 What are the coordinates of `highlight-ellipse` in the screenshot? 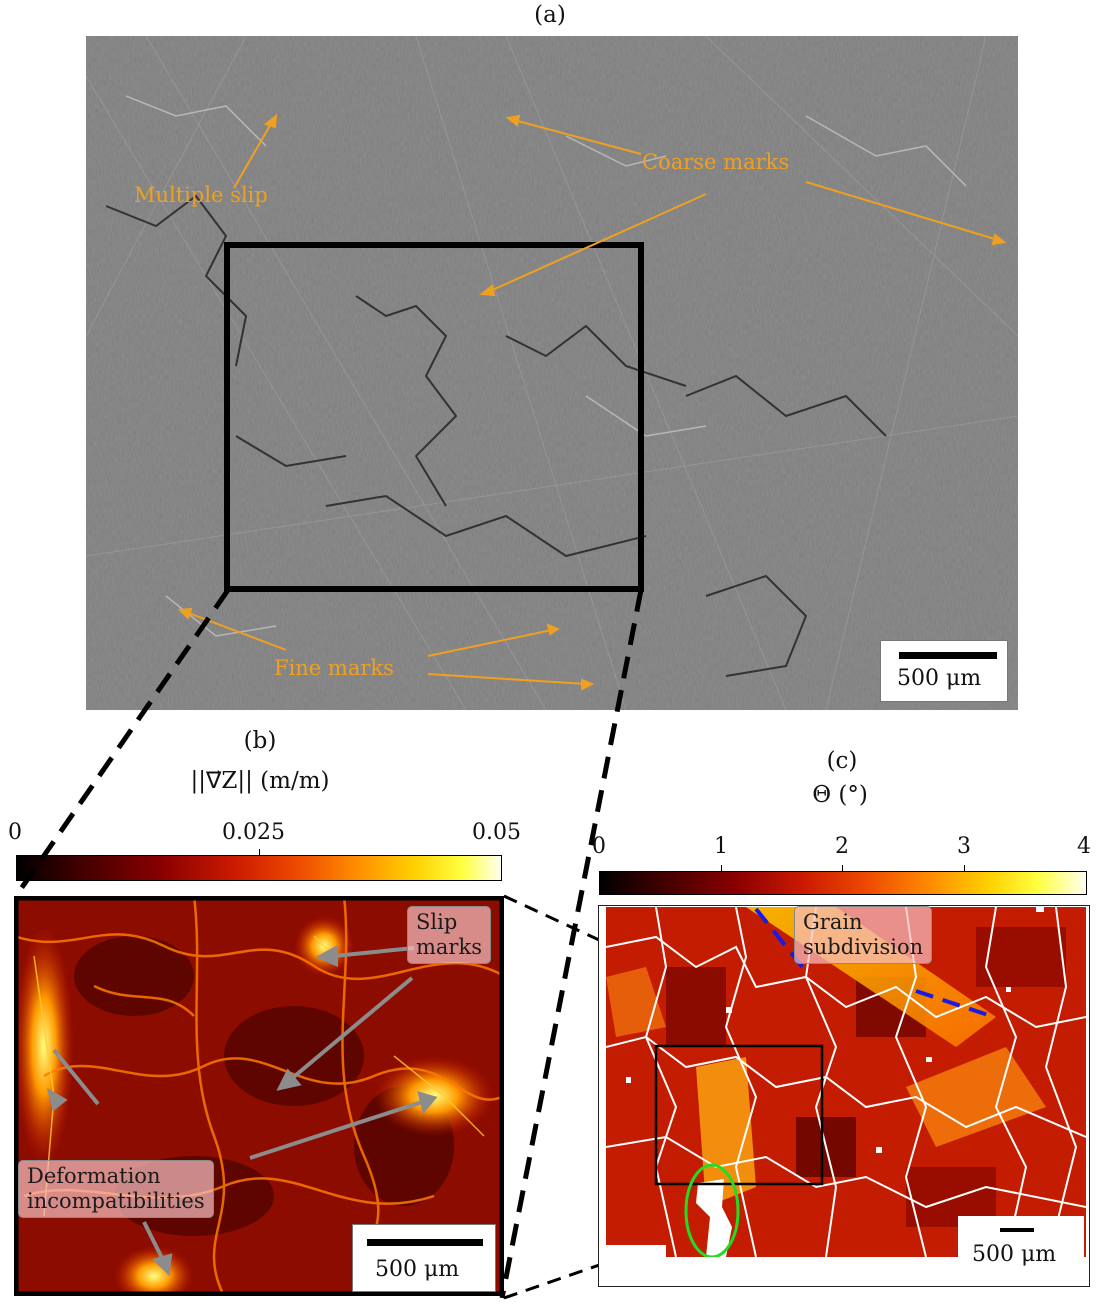 It's located at (712, 1210).